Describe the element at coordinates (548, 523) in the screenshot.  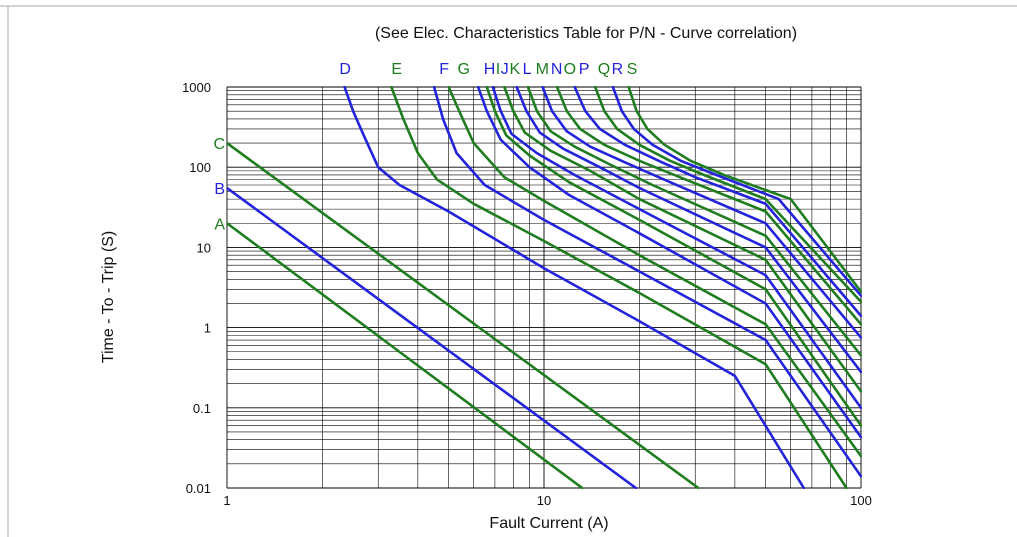
I see `x-axis-label: Fault Current (A)` at that location.